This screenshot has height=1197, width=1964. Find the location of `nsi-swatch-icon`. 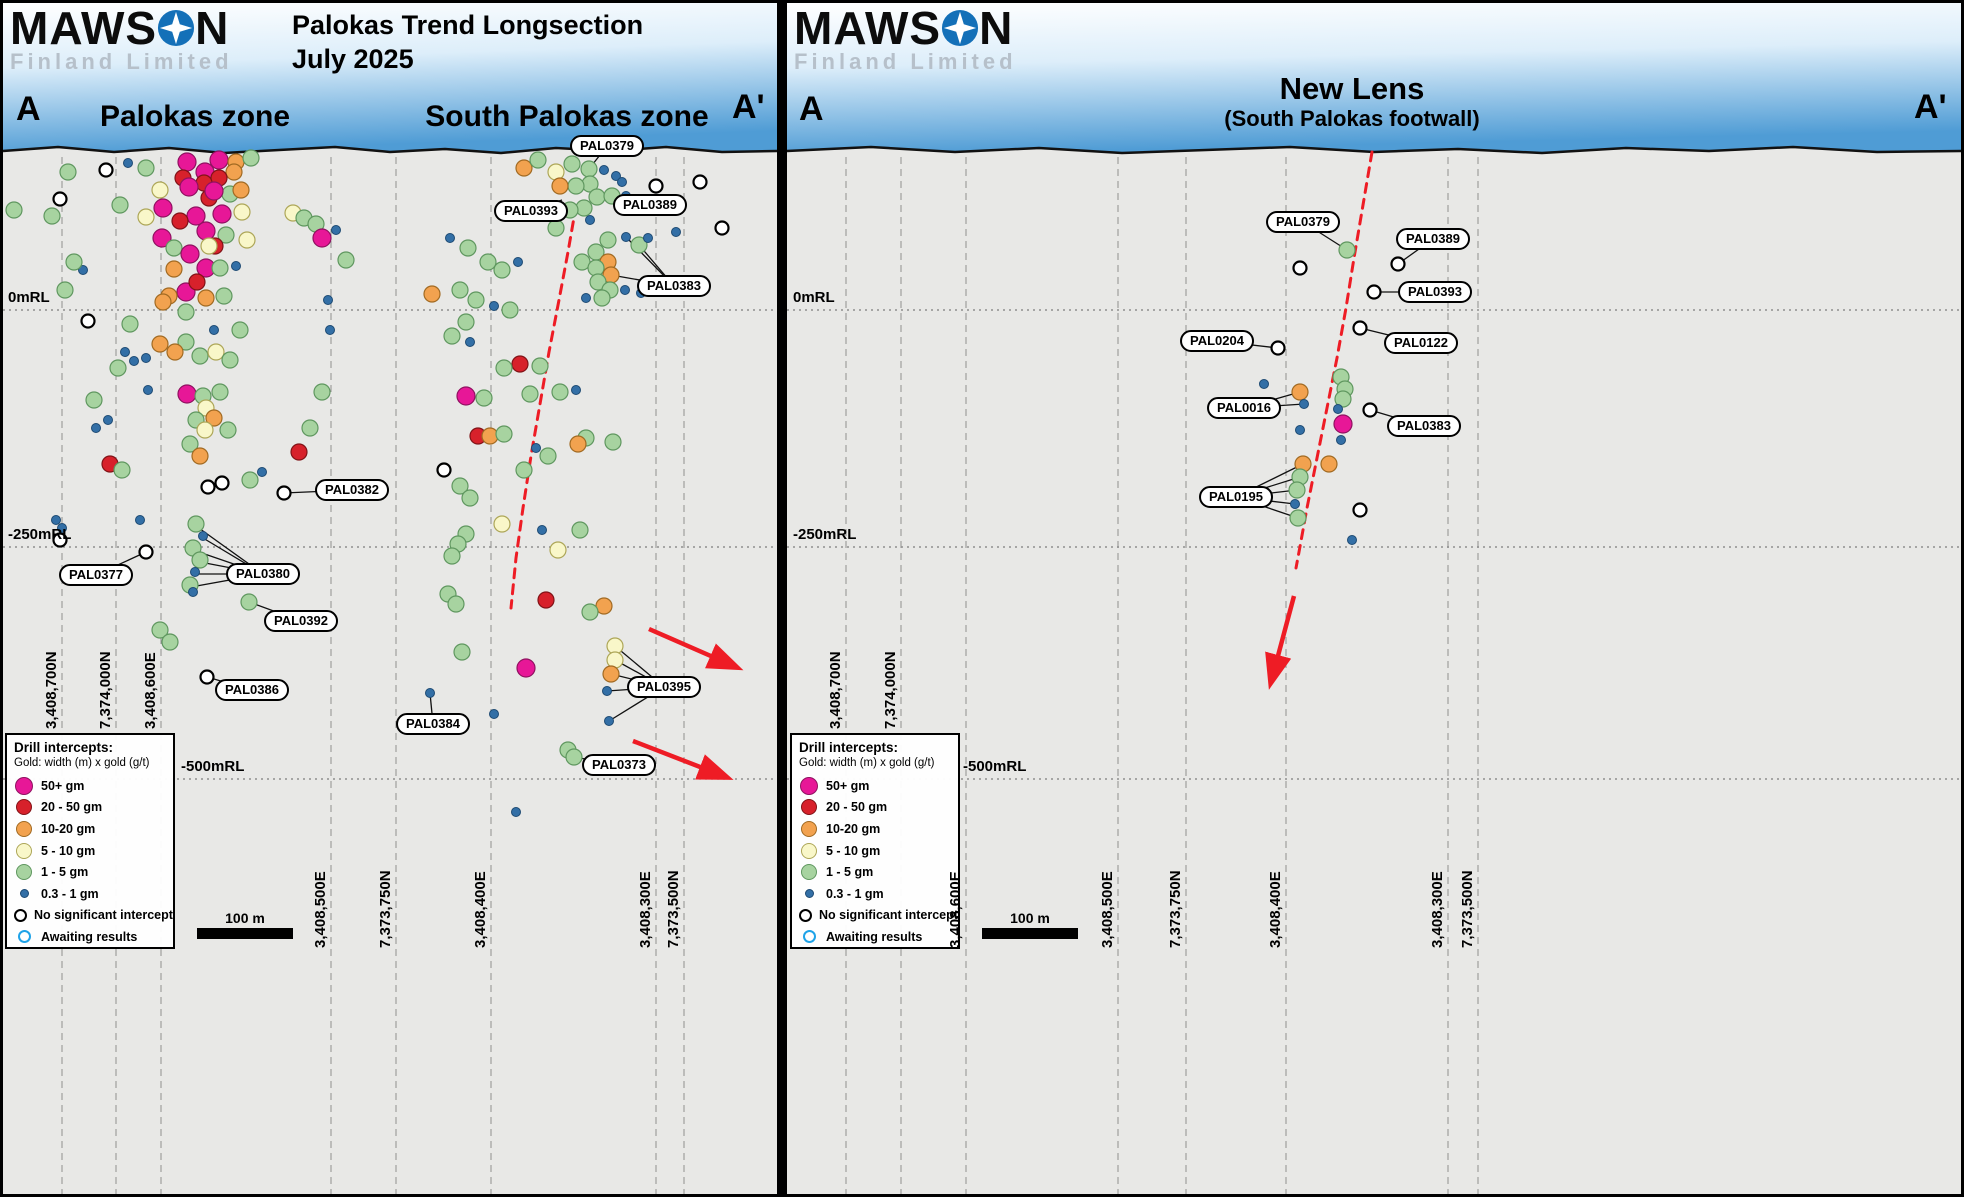

nsi-swatch-icon is located at coordinates (805, 915).